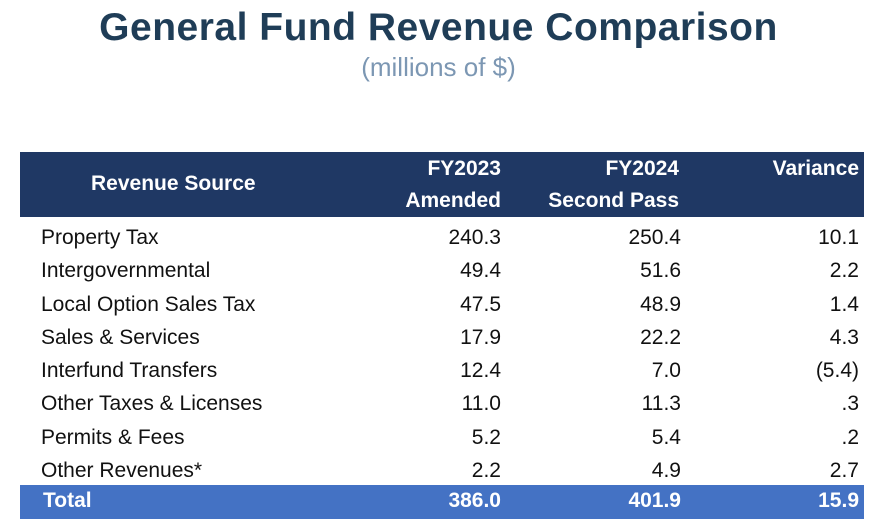  What do you see at coordinates (148, 304) in the screenshot?
I see `cell-source: Local Option Sales Tax` at bounding box center [148, 304].